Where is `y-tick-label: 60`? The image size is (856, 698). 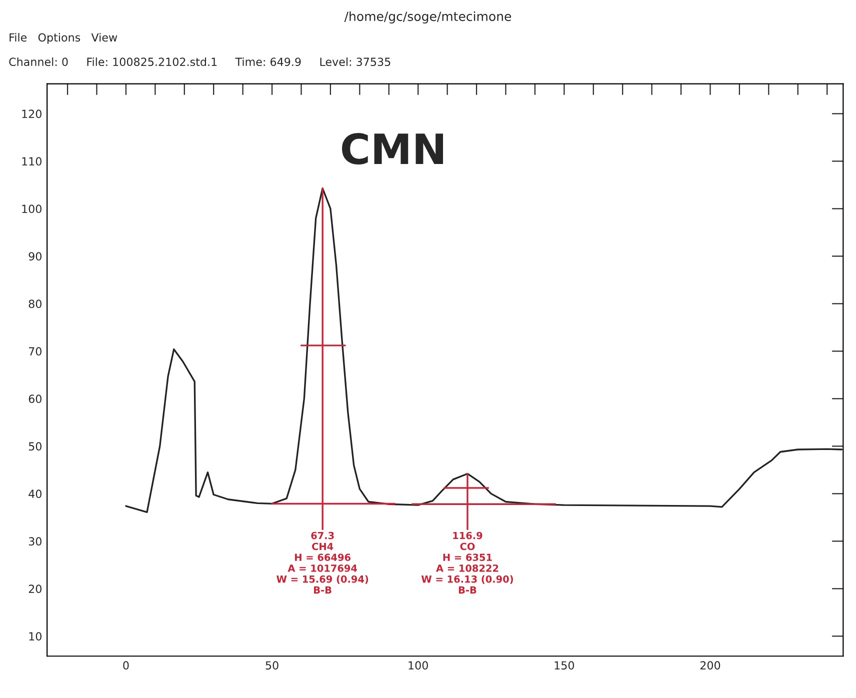
y-tick-label: 60 is located at coordinates (35, 399).